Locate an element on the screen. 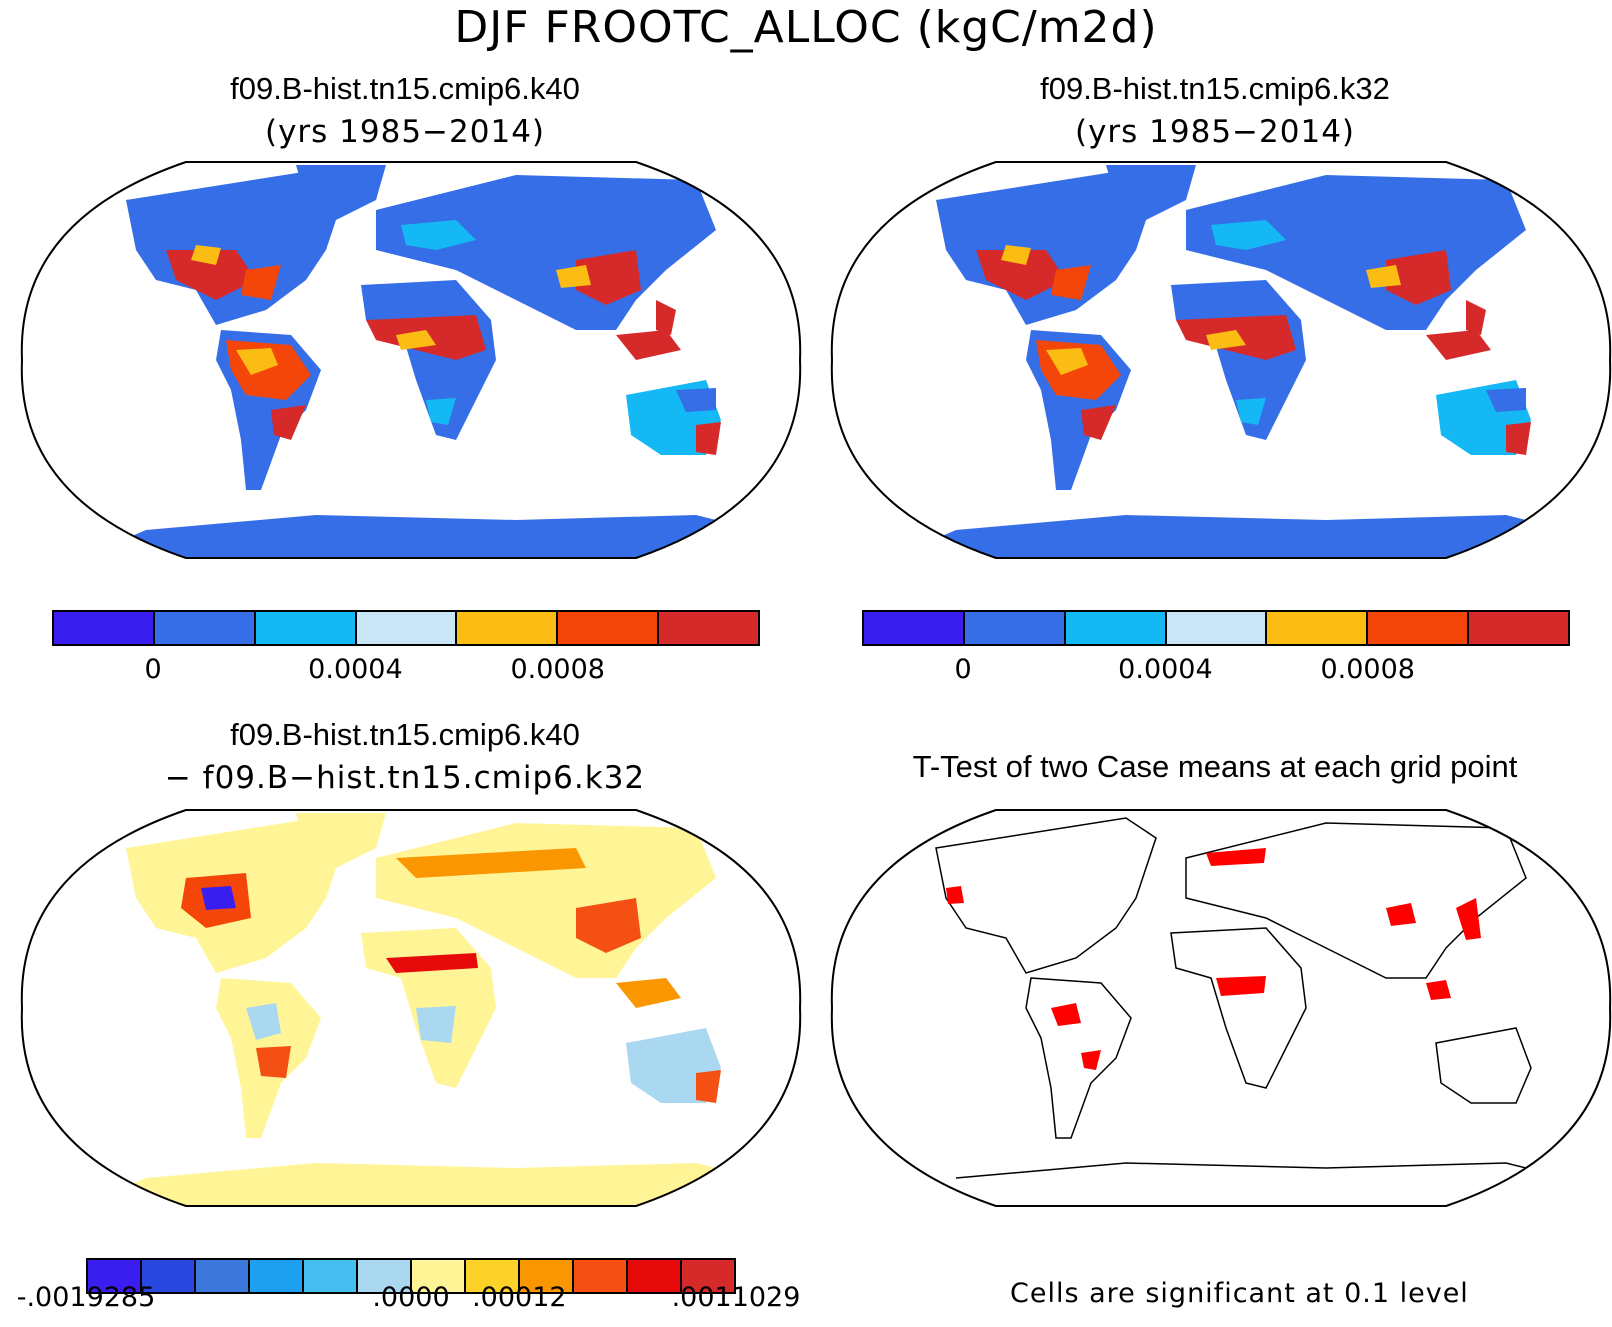 Image resolution: width=1612 pixels, height=1327 pixels. map-bottom-right is located at coordinates (1221, 1008).